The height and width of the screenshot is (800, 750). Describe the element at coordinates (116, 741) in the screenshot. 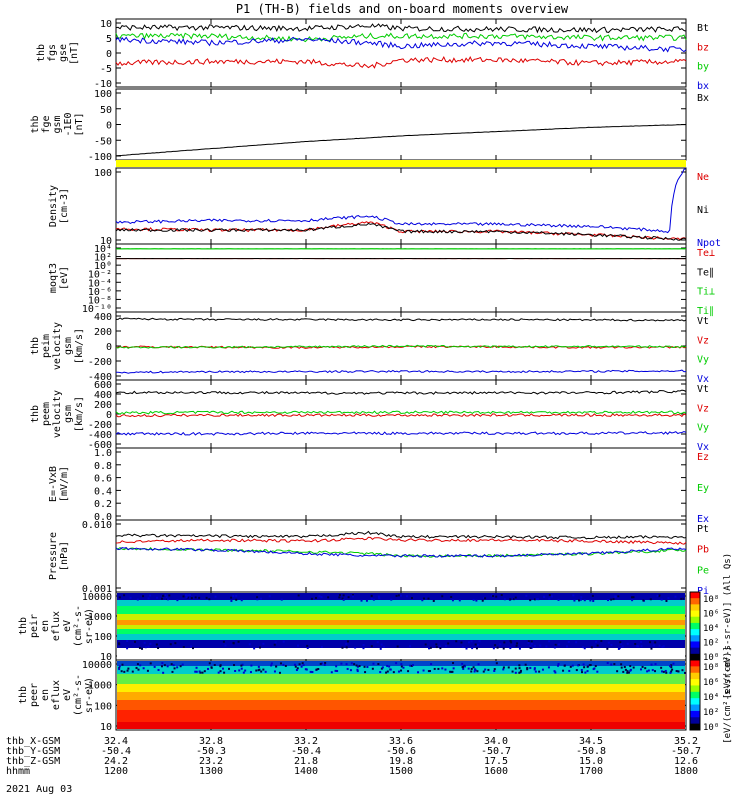

I see `x-axis-tick-value: 32.4` at that location.